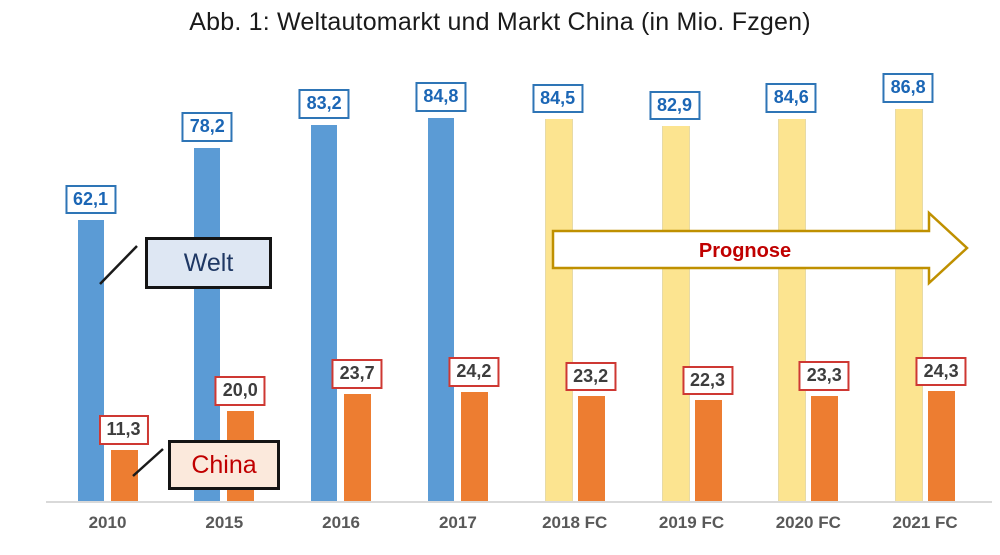 The height and width of the screenshot is (555, 1000). I want to click on china-value-label: 20,0, so click(240, 391).